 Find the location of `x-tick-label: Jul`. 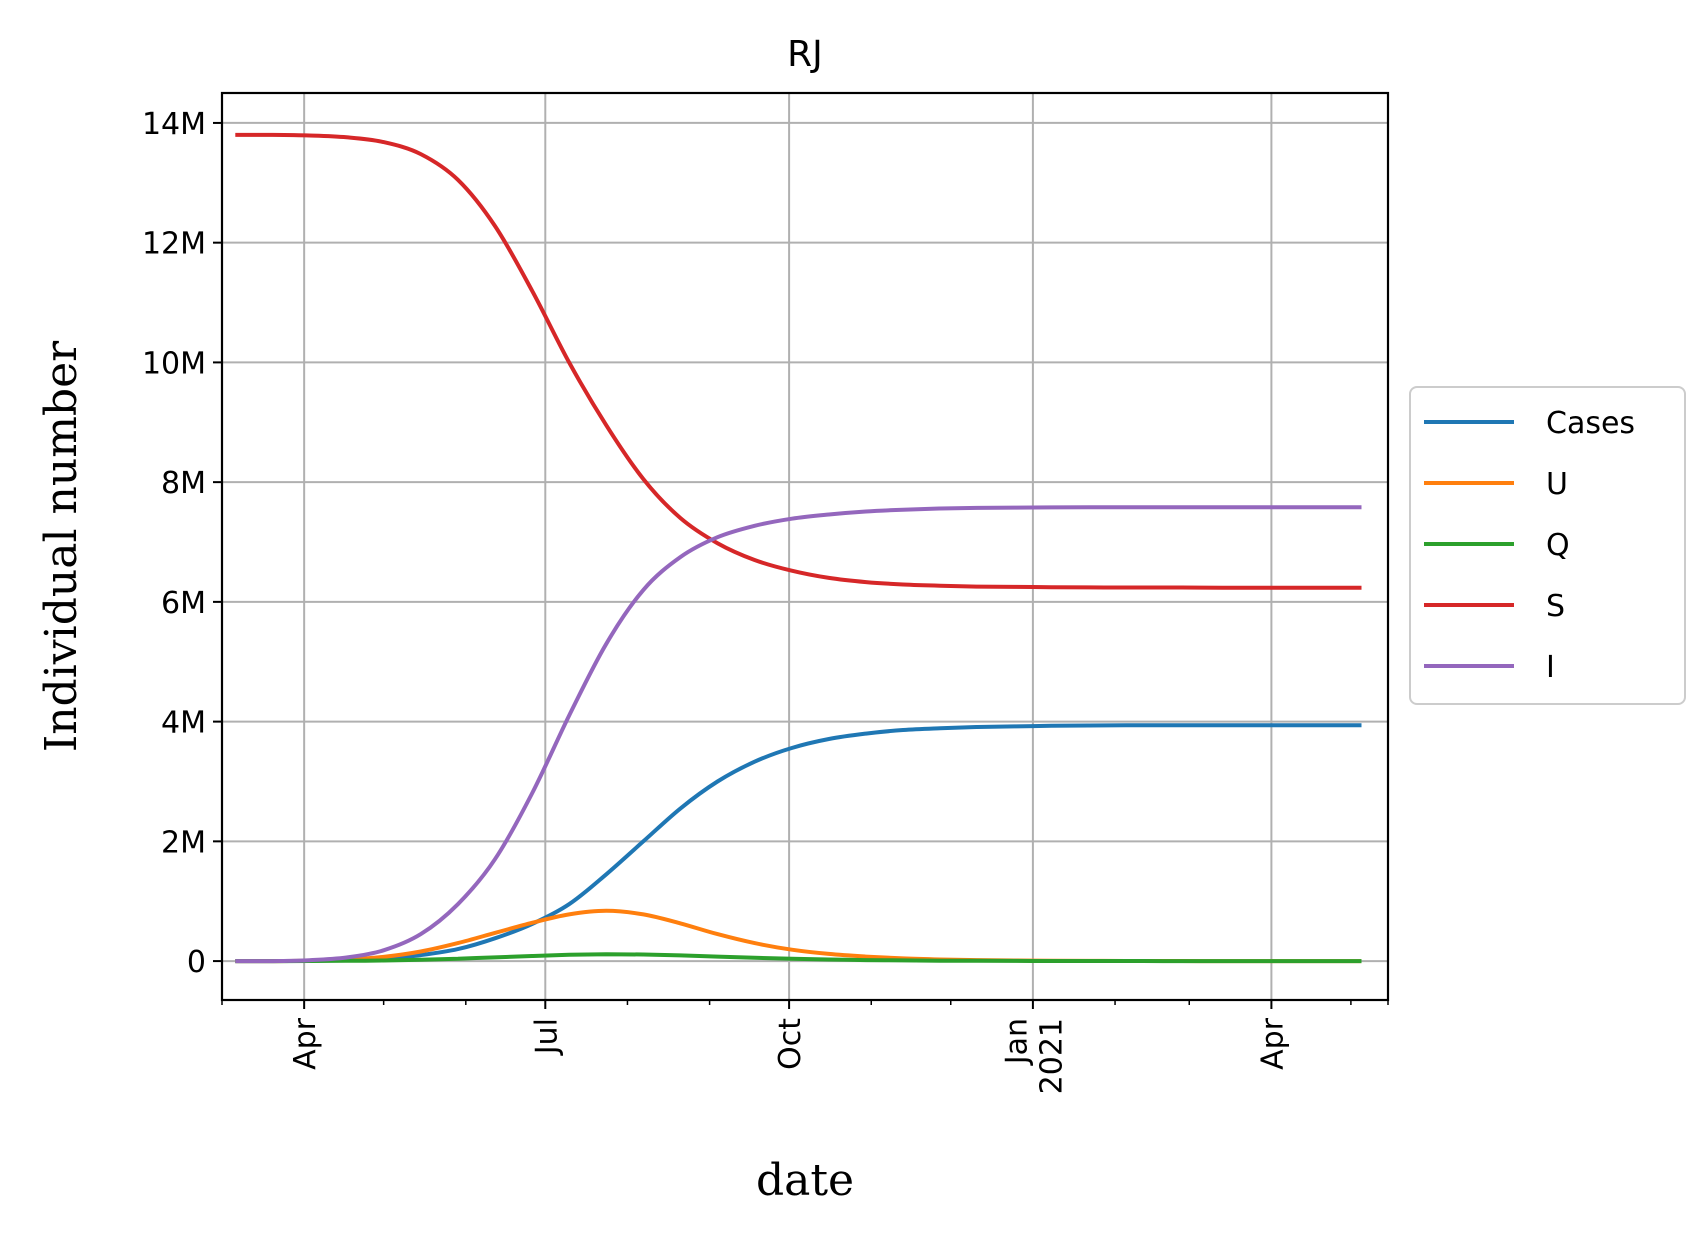

x-tick-label: Jul is located at coordinates (546, 1037).